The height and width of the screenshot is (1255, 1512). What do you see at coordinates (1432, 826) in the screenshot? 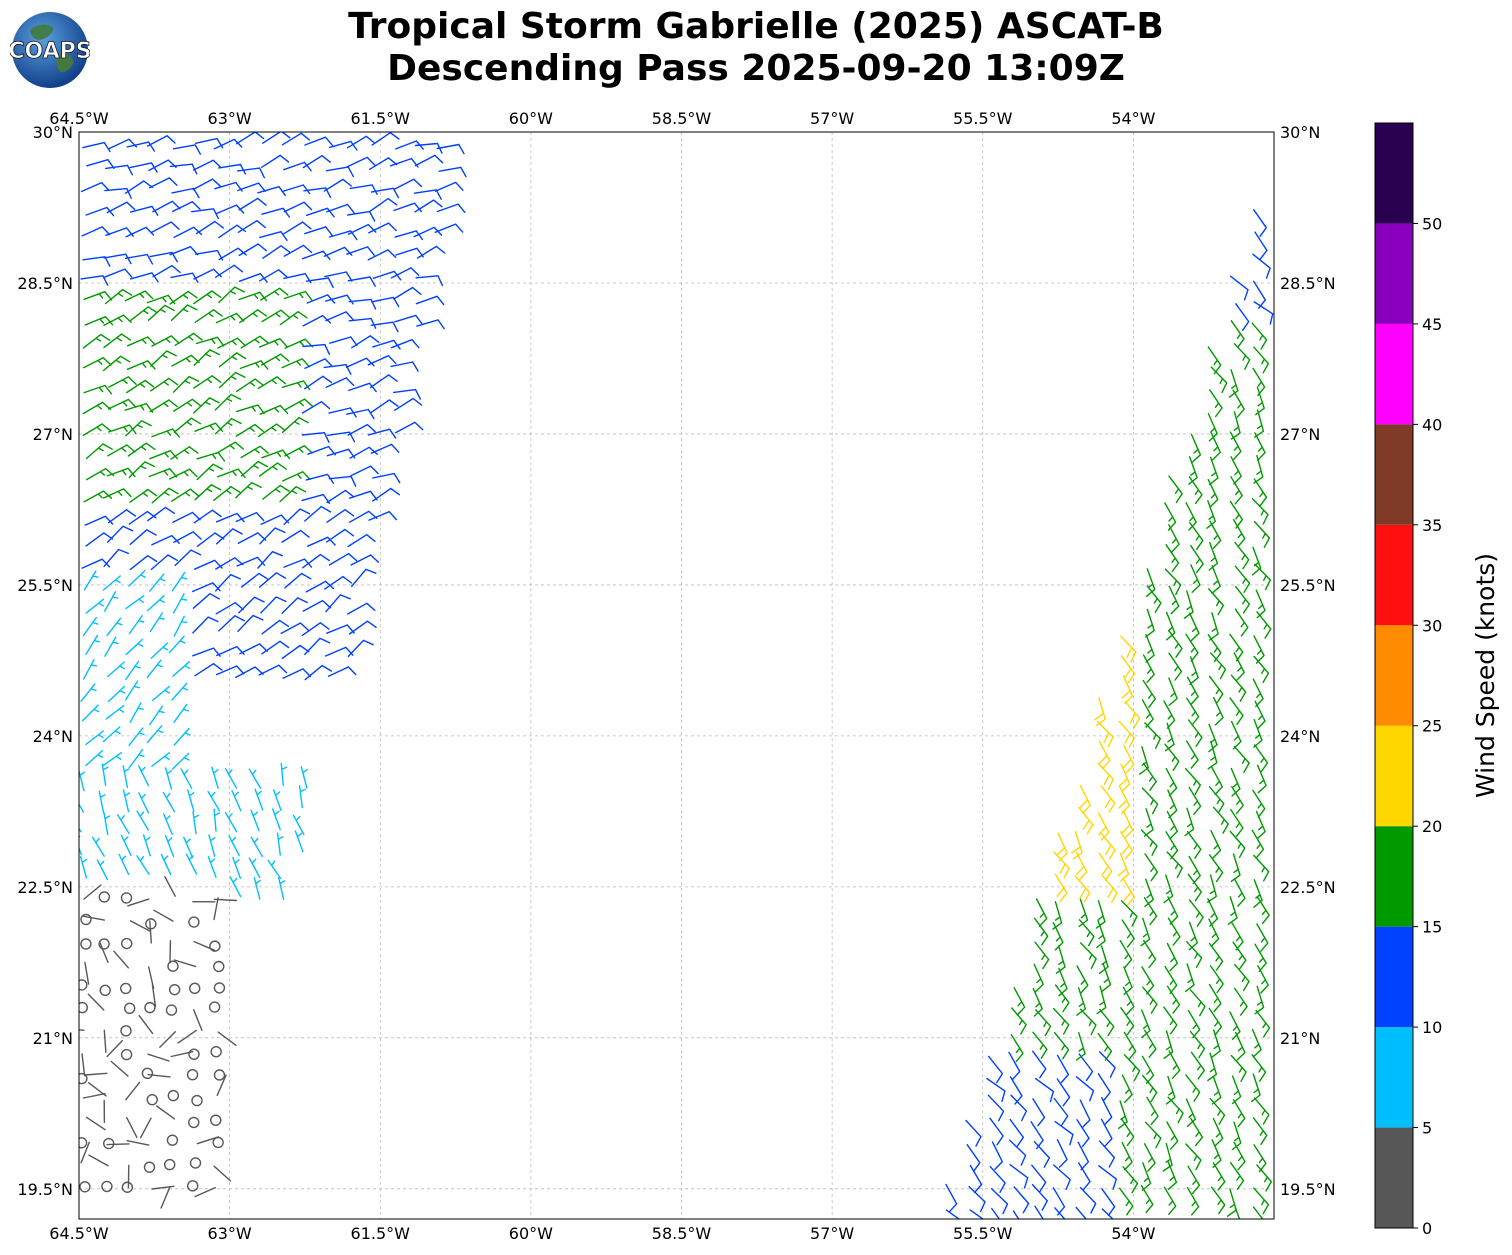
I see `colorbar-tick-label: 20` at bounding box center [1432, 826].